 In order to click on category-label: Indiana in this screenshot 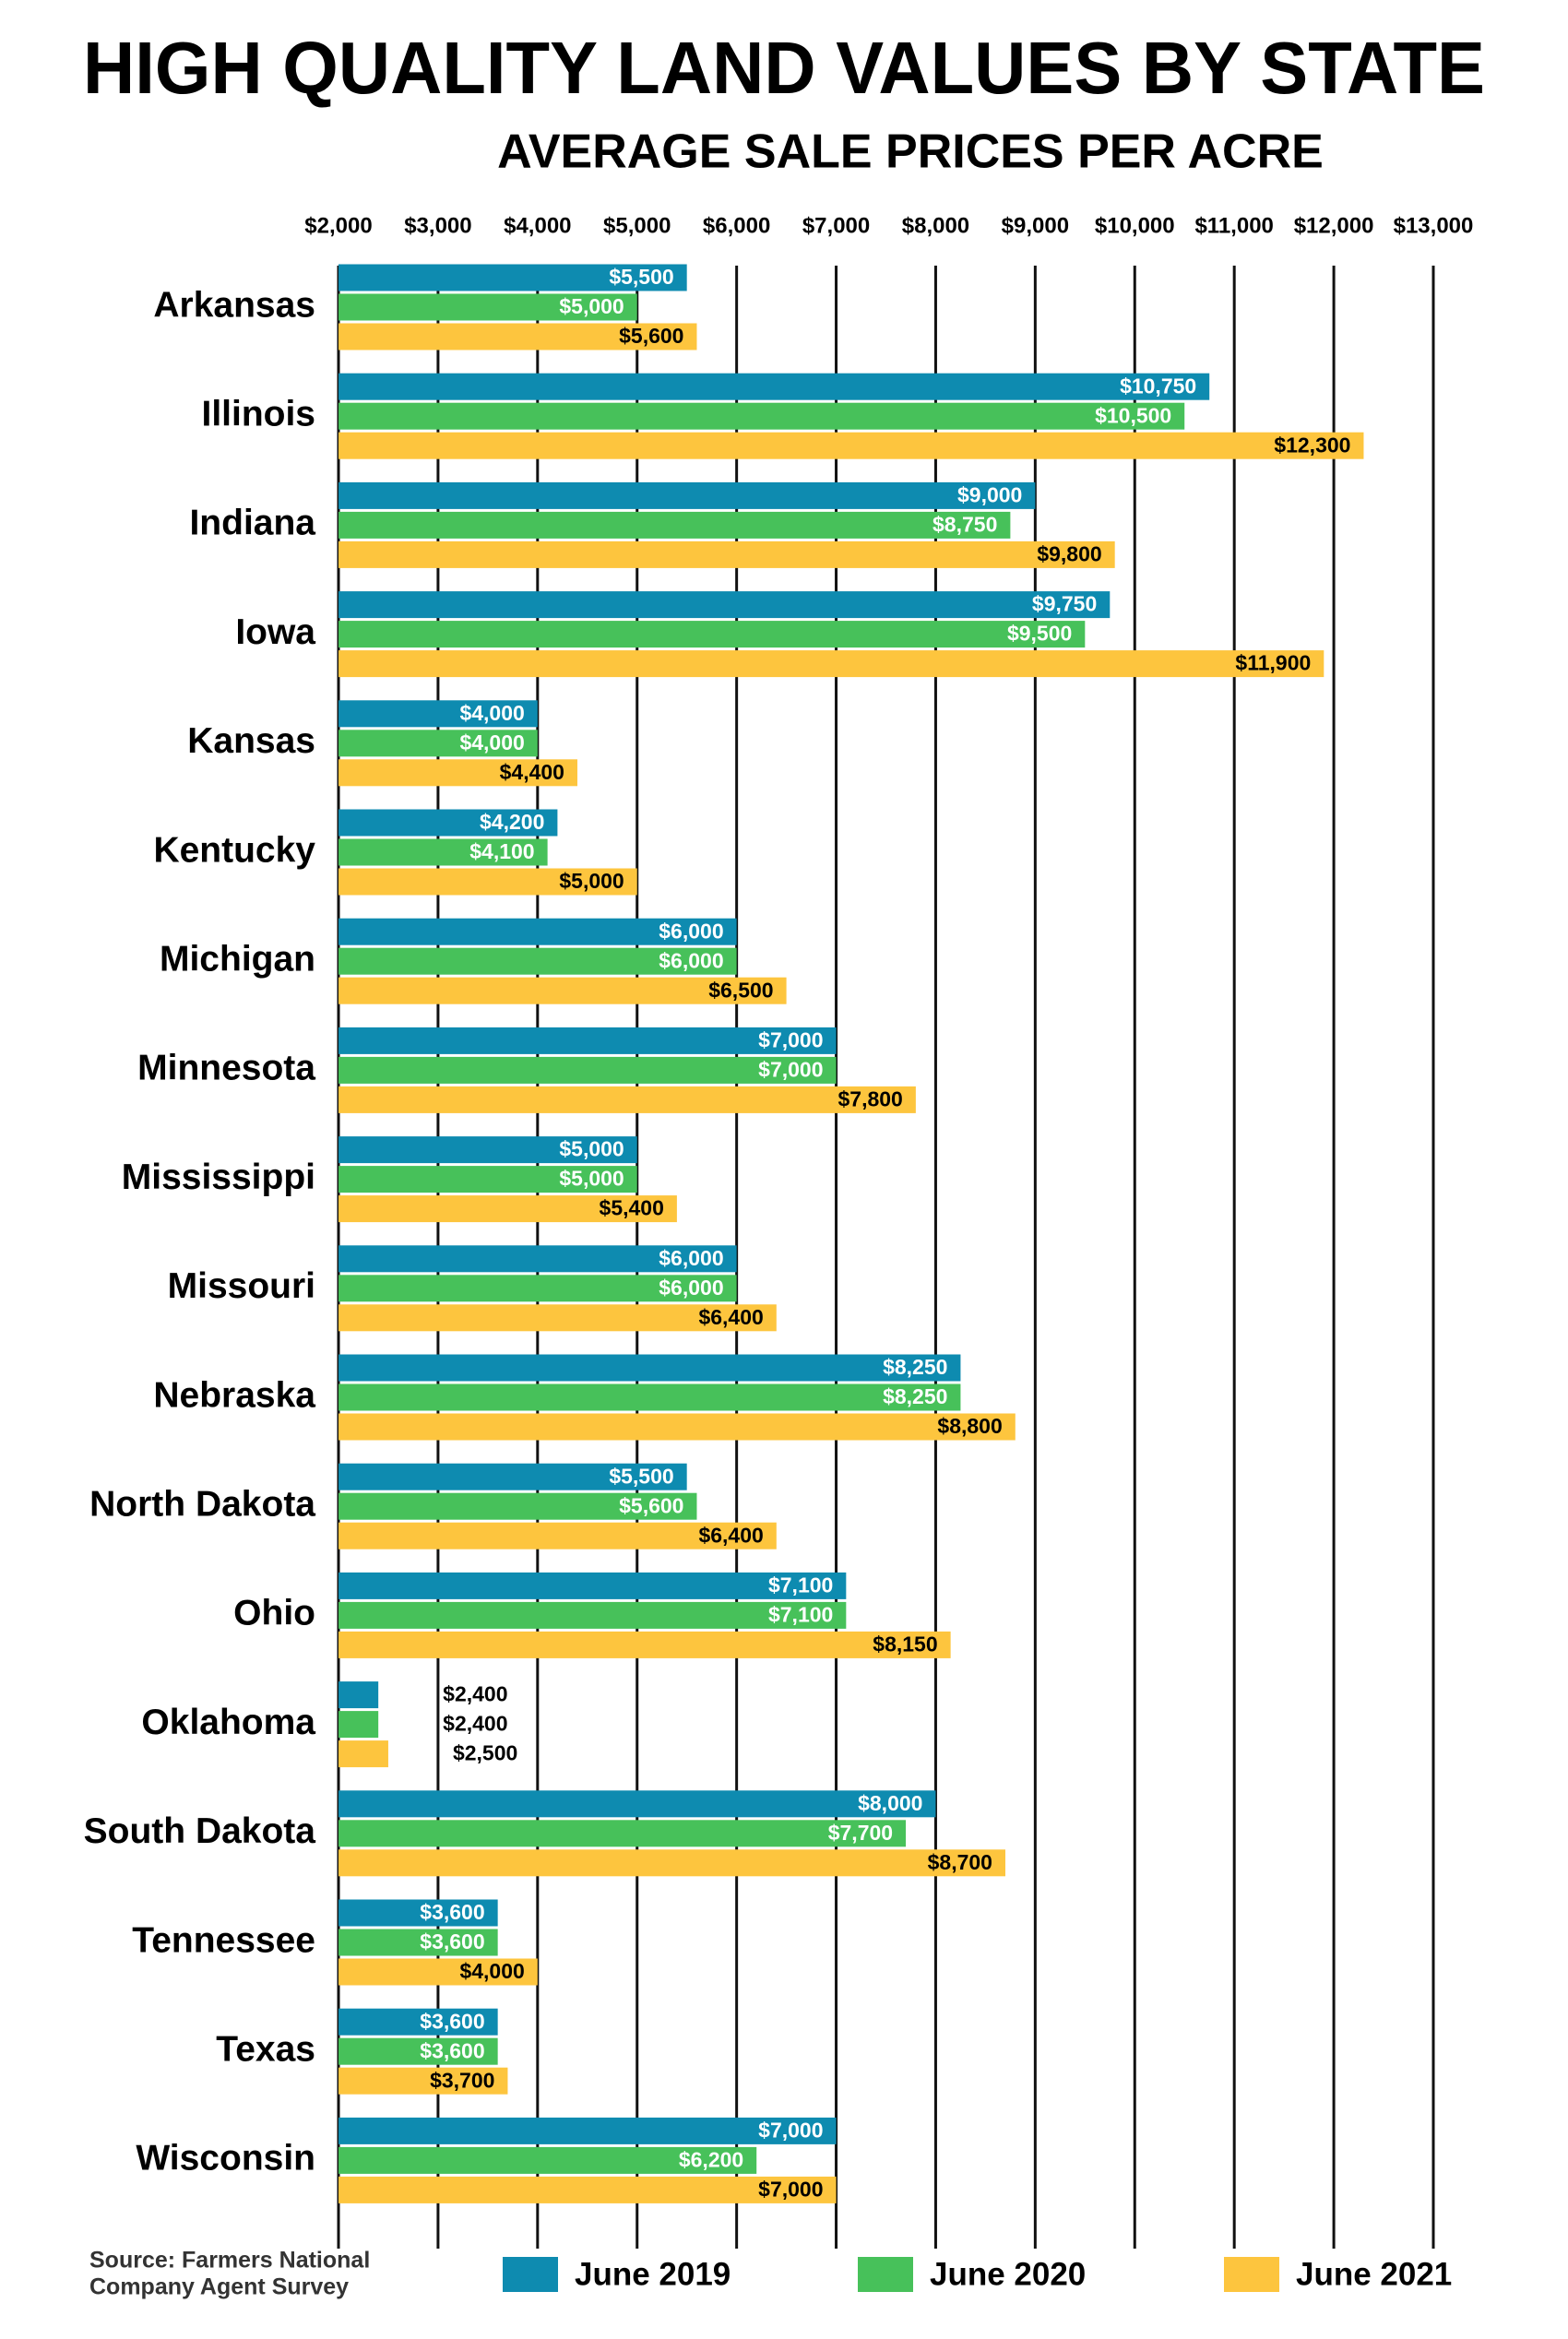, I will do `click(252, 523)`.